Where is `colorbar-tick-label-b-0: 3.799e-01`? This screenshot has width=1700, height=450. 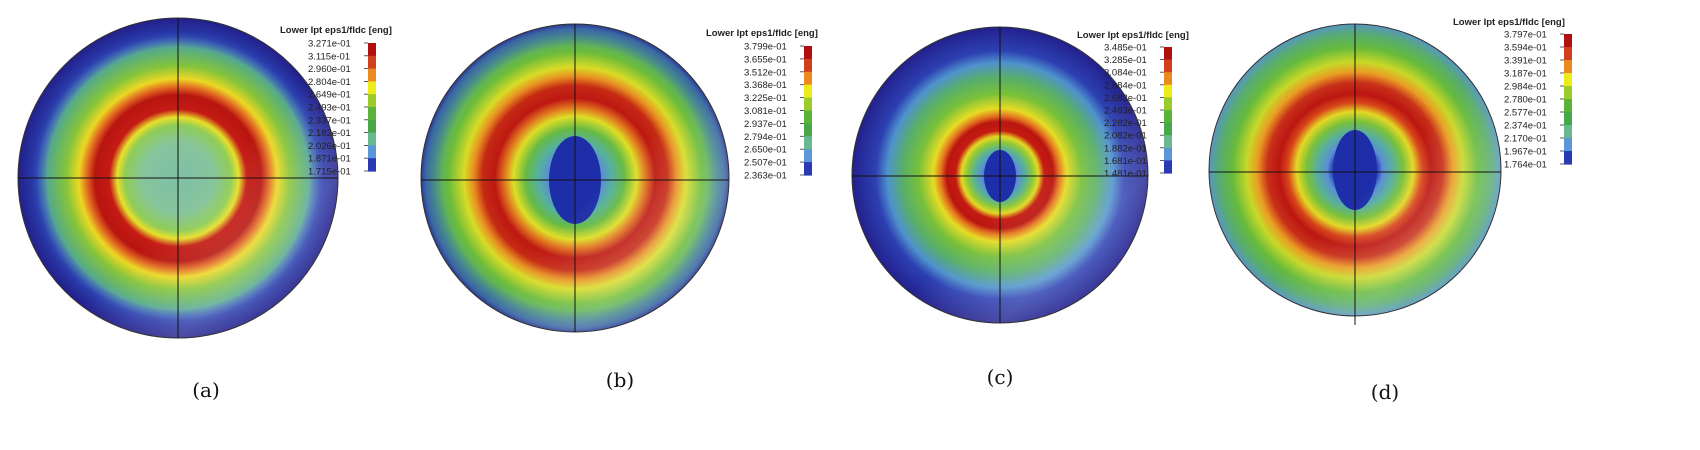 colorbar-tick-label-b-0: 3.799e-01 is located at coordinates (765, 47).